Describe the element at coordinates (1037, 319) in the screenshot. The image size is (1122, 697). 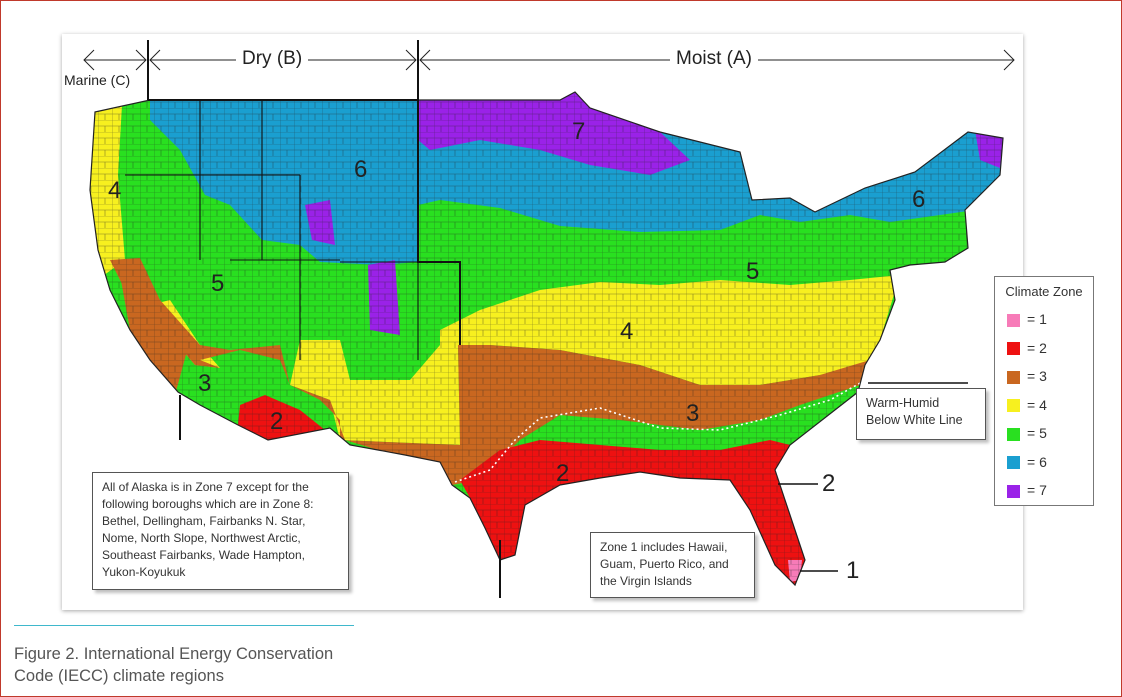
I see `legend-label: = 1` at that location.